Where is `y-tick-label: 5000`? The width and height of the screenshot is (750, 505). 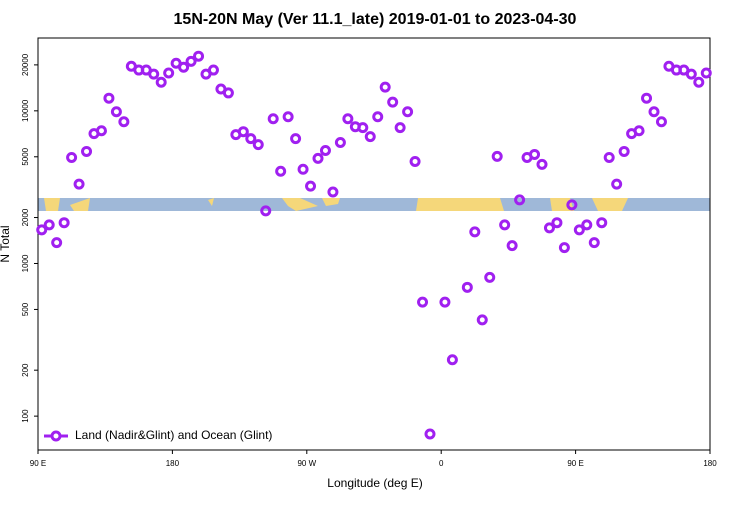
y-tick-label: 5000 is located at coordinates (25, 156).